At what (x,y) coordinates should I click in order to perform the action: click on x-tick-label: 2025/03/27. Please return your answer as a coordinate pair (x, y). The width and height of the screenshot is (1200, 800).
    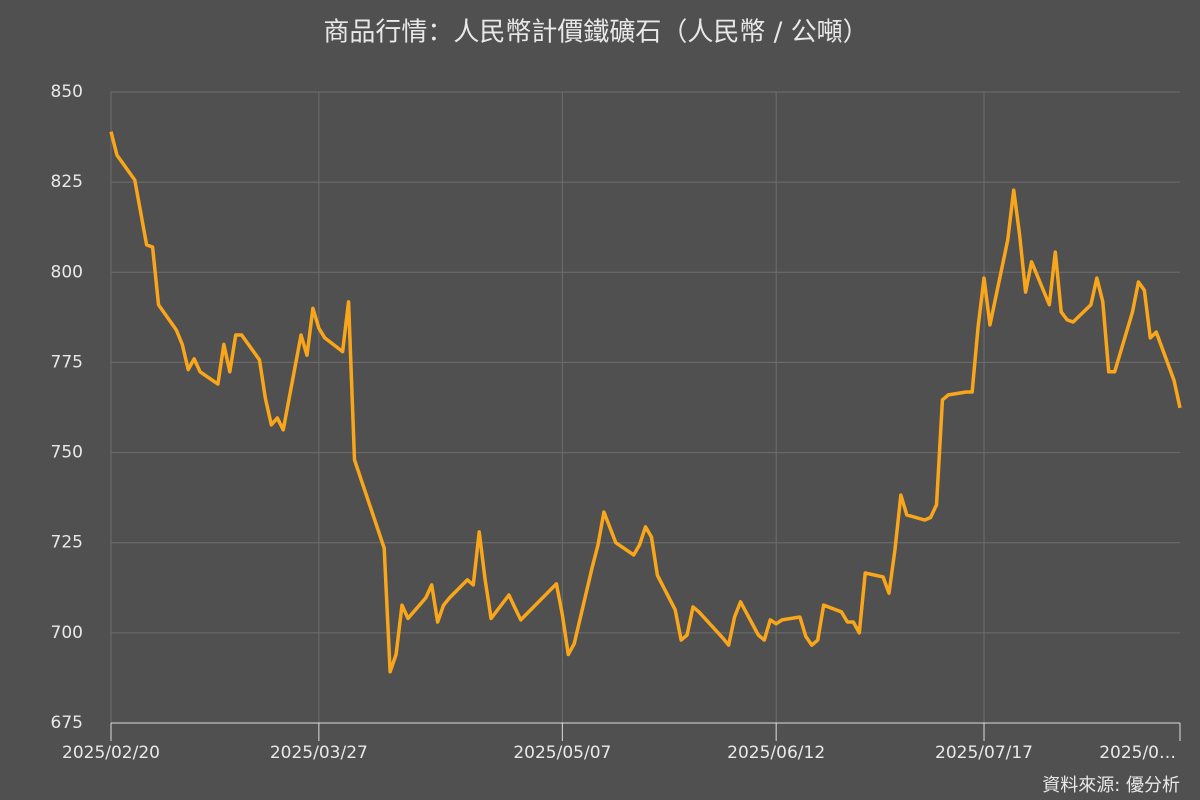
    Looking at the image, I should click on (319, 753).